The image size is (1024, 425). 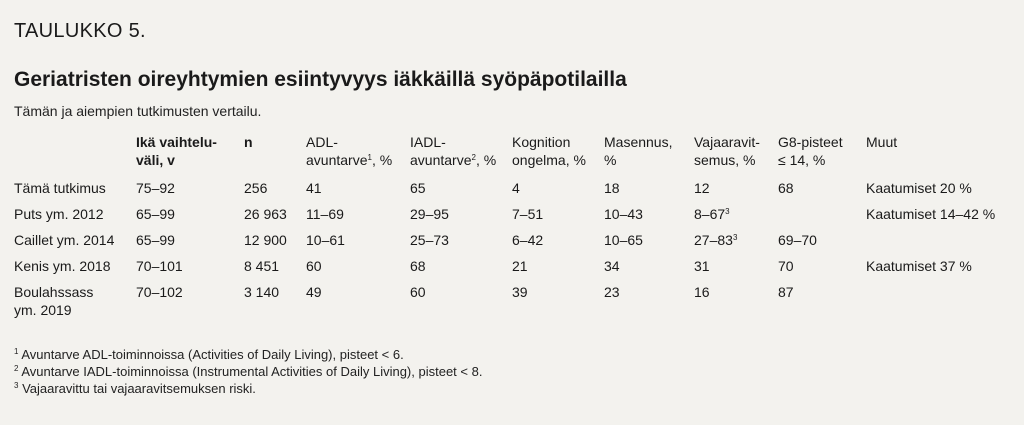 I want to click on table-cell: 18, so click(x=612, y=188).